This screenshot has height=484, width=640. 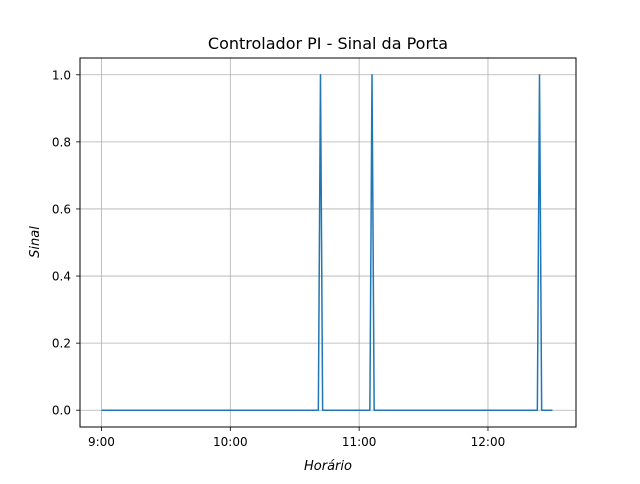 What do you see at coordinates (230, 442) in the screenshot?
I see `x-tick-label: 10:00` at bounding box center [230, 442].